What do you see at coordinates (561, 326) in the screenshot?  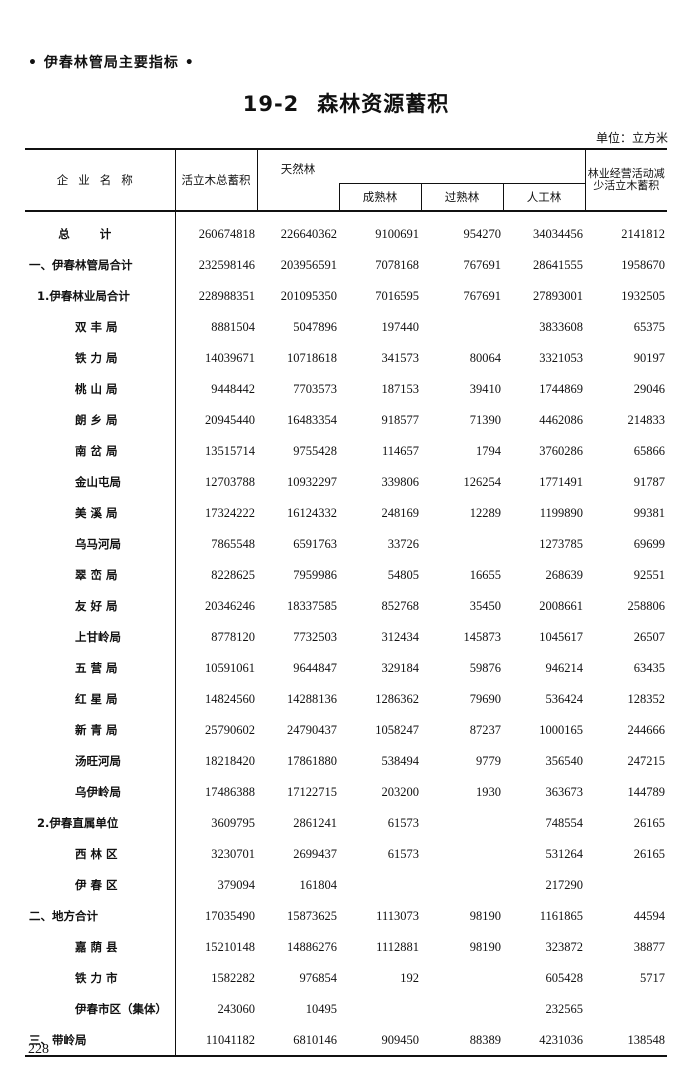 I see `cell-value: 3833608` at bounding box center [561, 326].